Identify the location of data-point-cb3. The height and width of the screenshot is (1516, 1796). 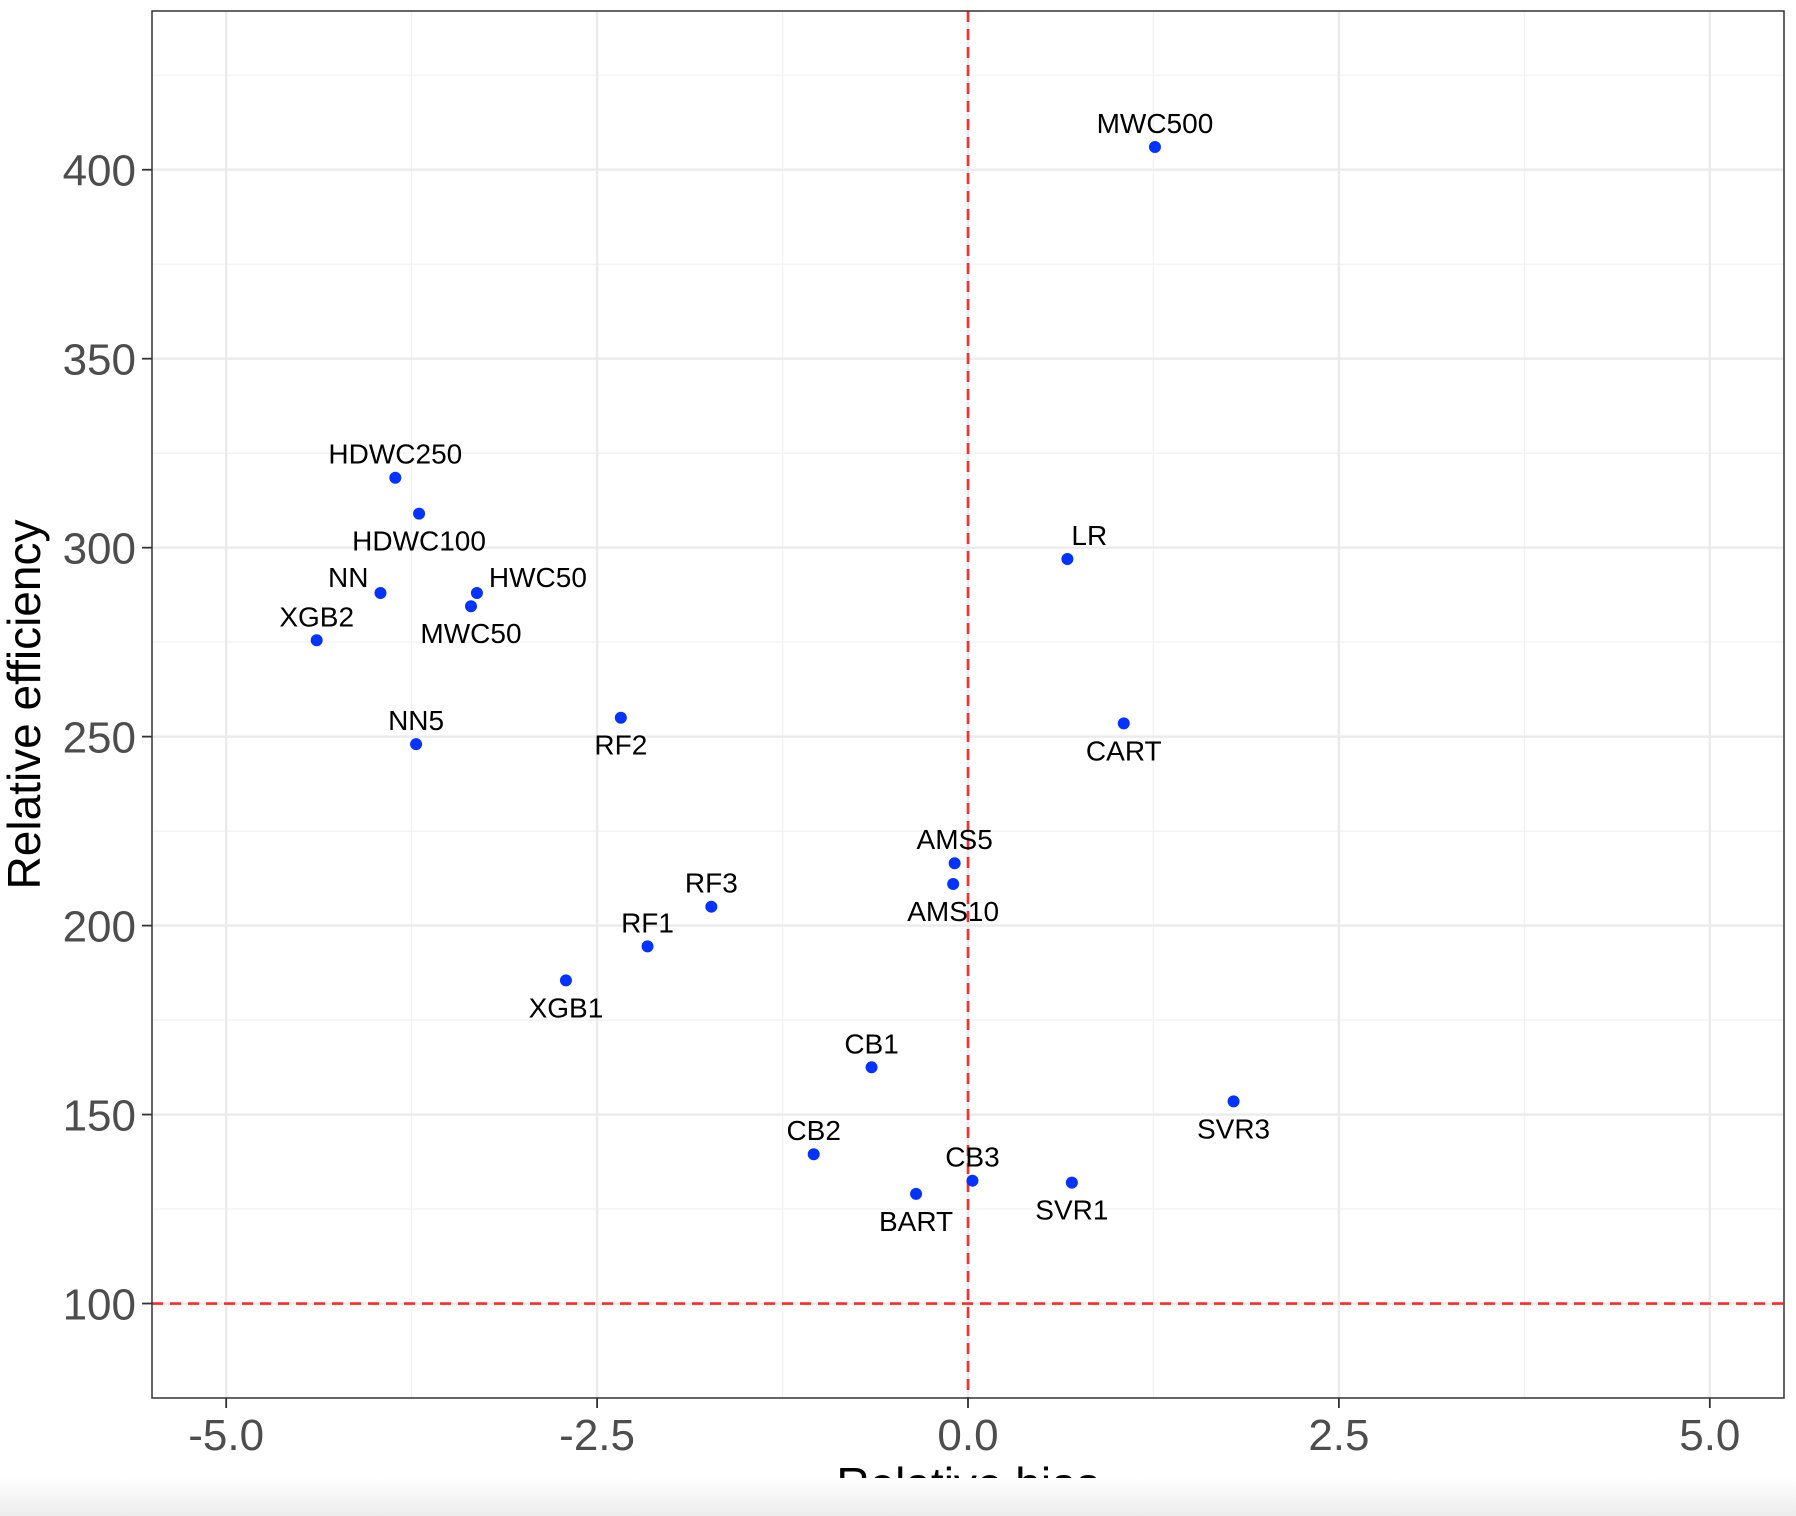
(972, 1180).